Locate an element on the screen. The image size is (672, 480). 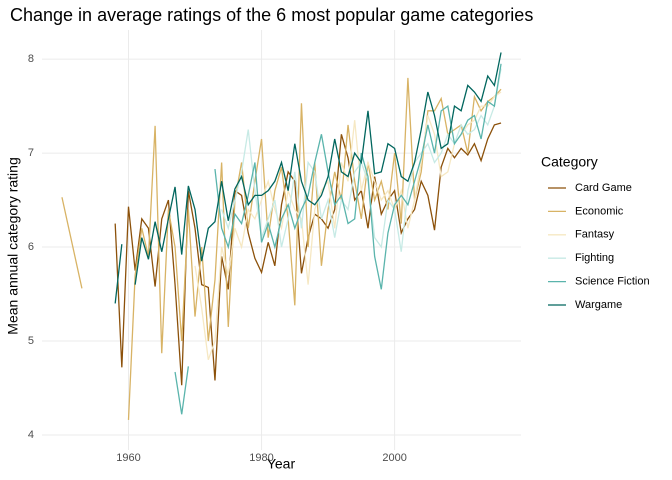
legend-label: Wargame is located at coordinates (598, 305).